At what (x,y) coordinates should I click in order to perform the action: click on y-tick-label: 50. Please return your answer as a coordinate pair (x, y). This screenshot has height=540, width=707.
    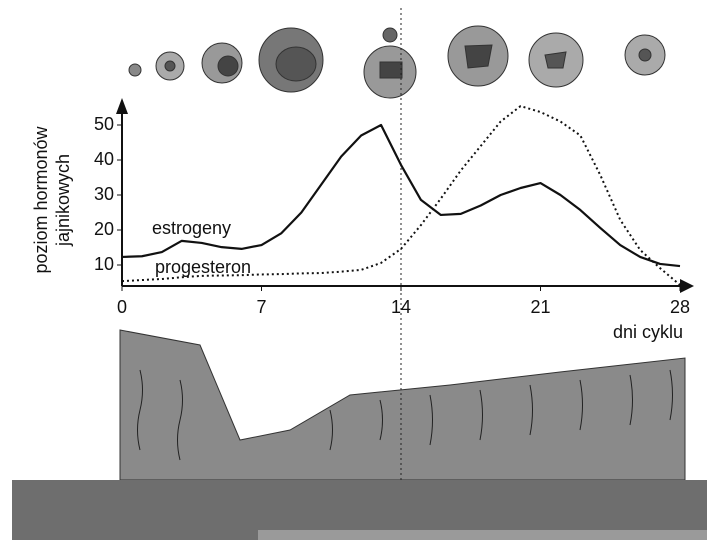
    Looking at the image, I should click on (104, 124).